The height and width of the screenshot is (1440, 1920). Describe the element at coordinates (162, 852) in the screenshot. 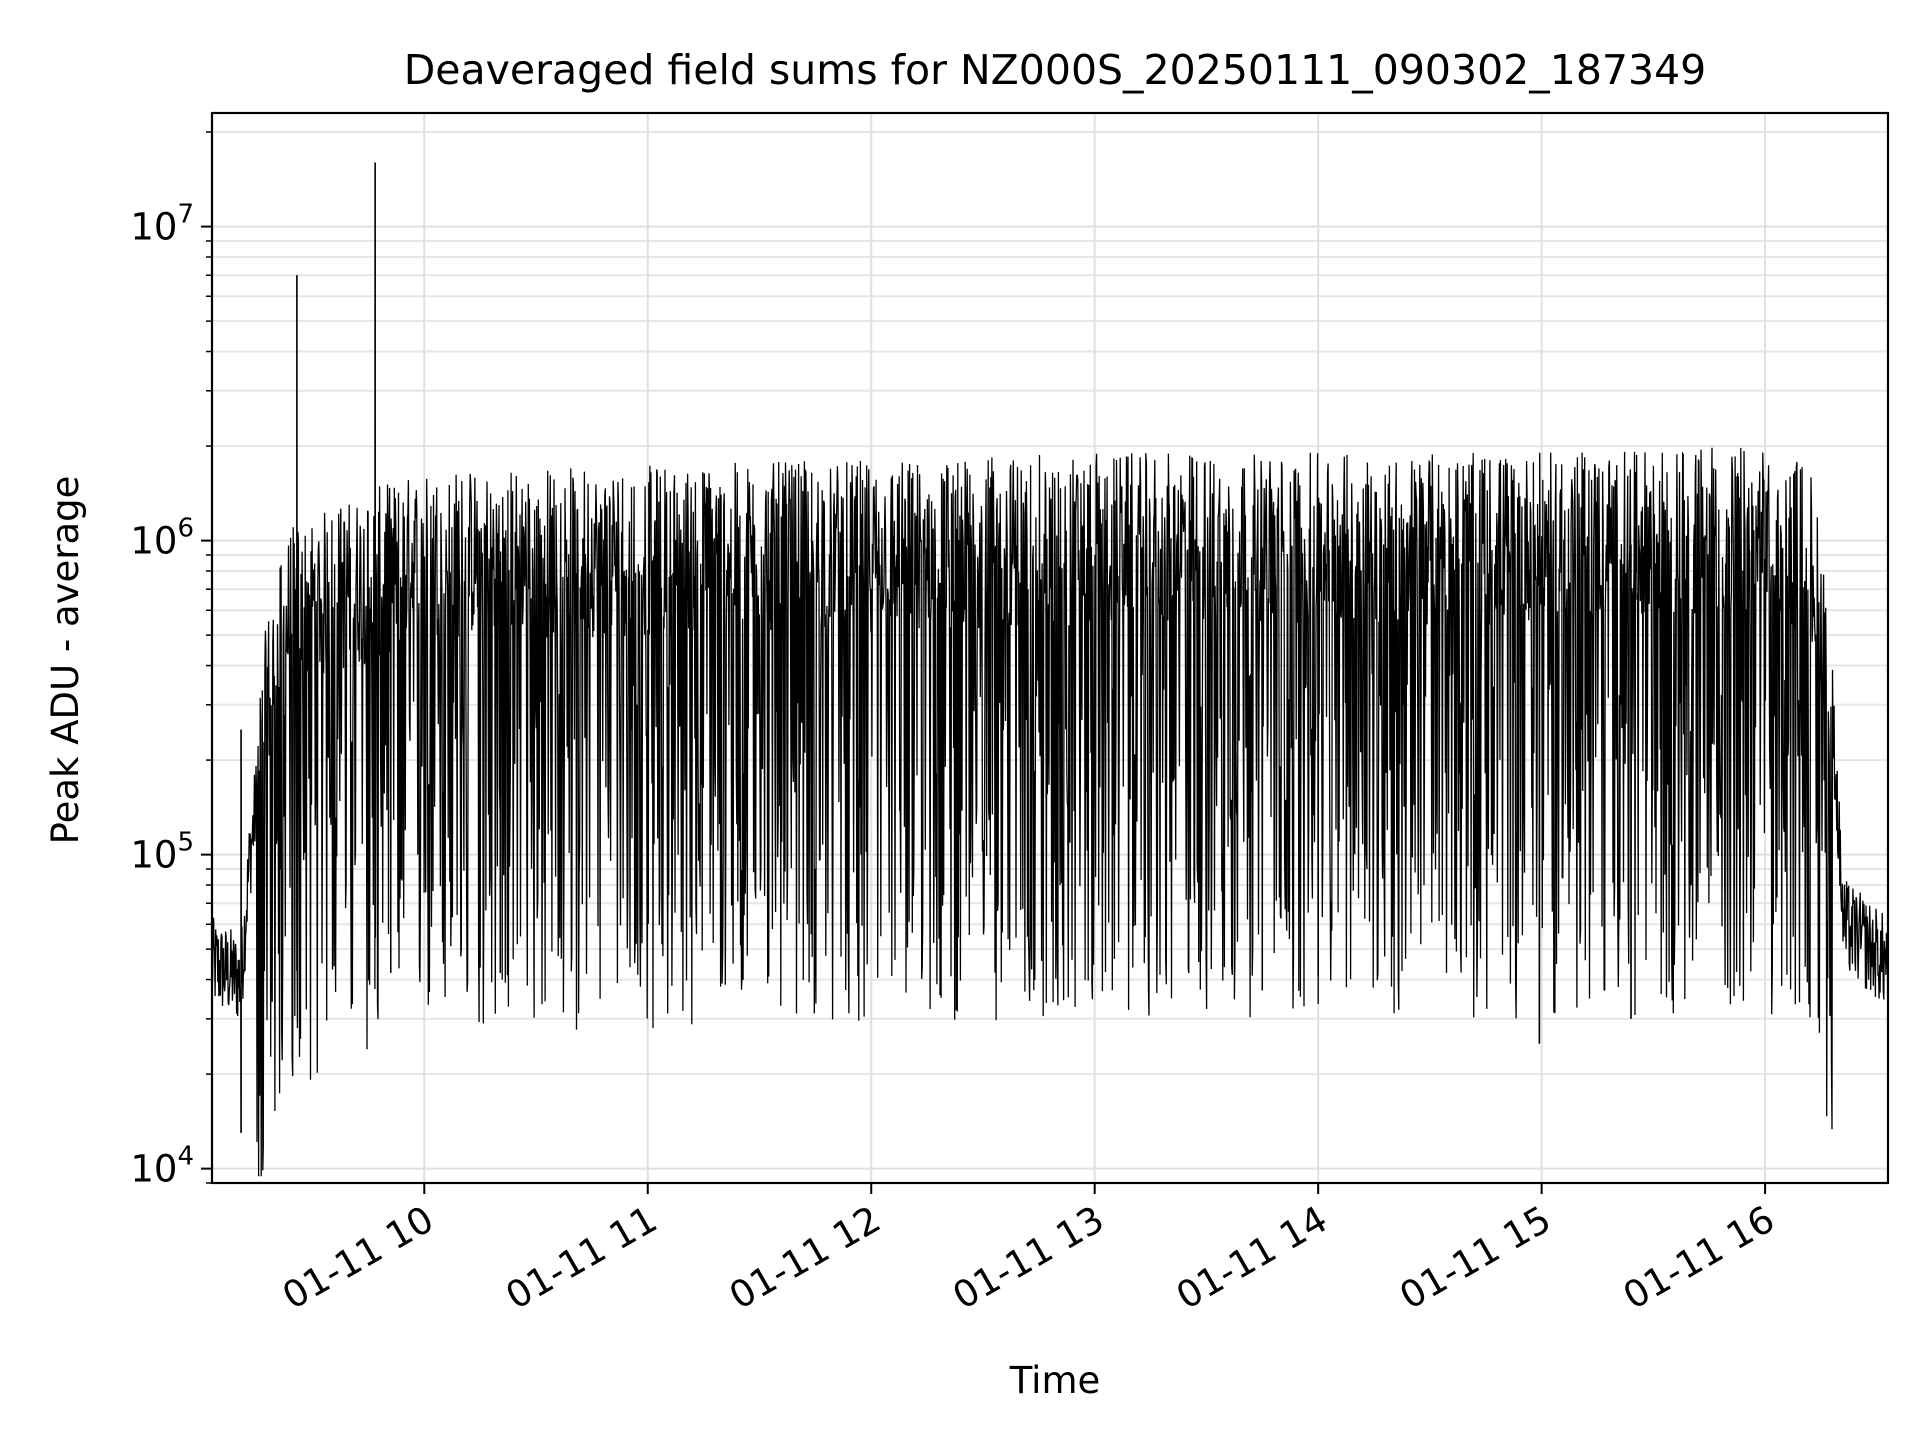

I see `y-tick-label: 10⁵` at that location.